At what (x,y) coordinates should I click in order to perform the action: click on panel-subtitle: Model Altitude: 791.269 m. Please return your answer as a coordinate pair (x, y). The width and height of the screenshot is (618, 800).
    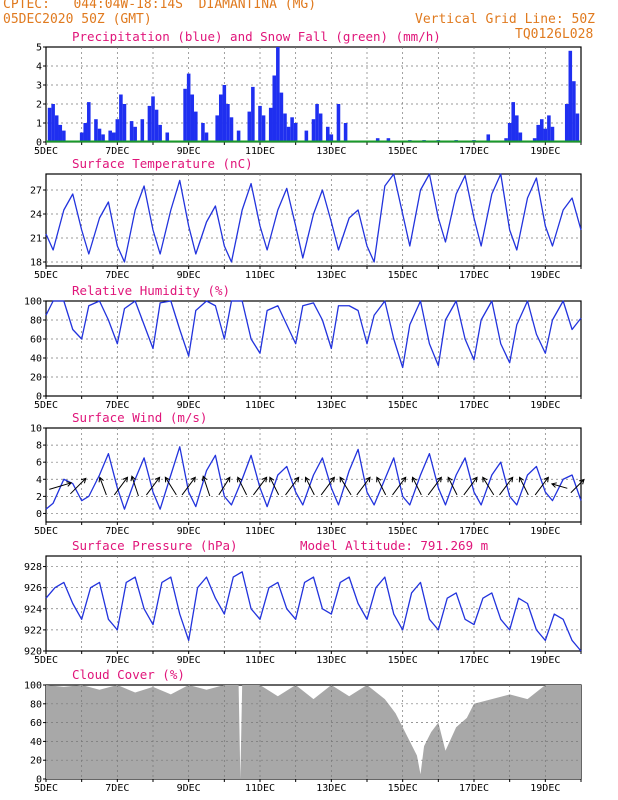
    Looking at the image, I should click on (394, 545).